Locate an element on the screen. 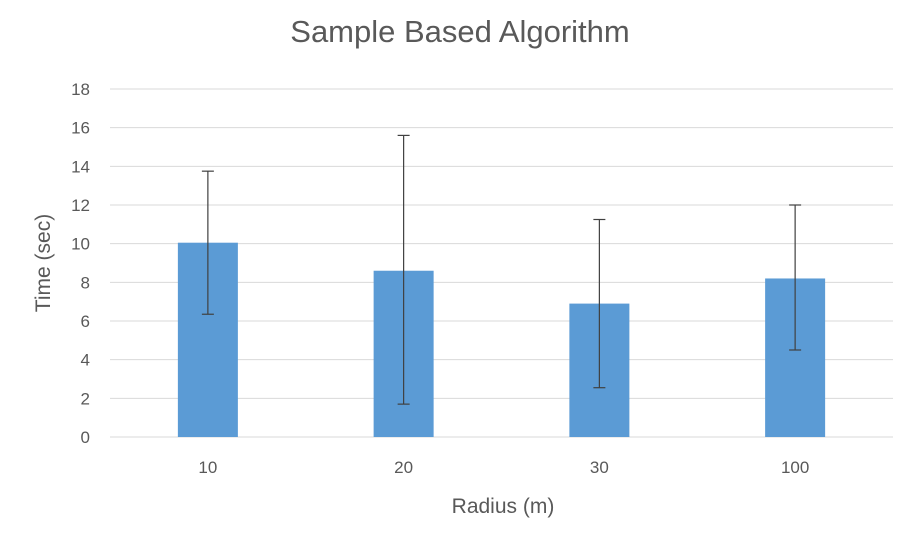 This screenshot has height=541, width=920. y-tick-label: 2 is located at coordinates (85, 398).